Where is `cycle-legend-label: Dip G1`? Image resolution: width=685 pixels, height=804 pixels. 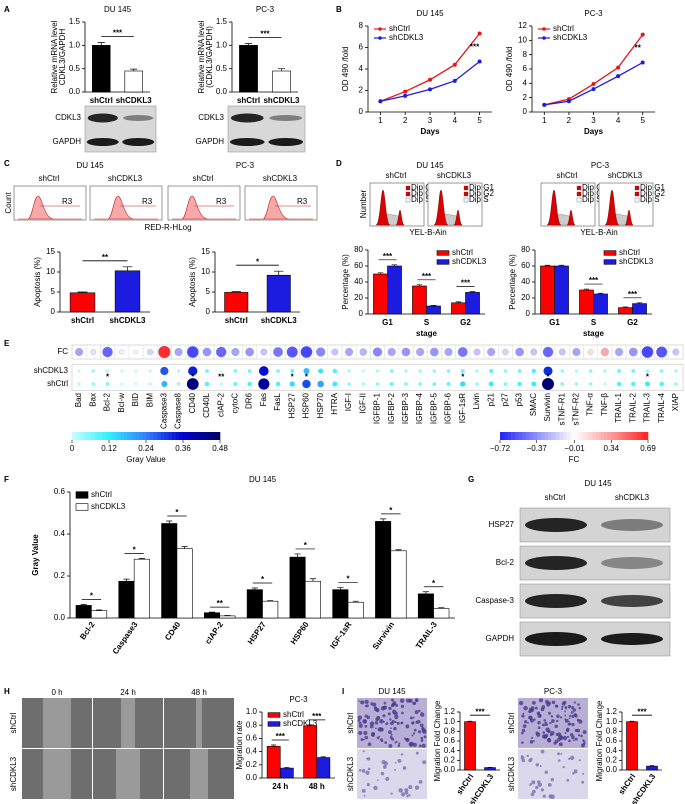
cycle-legend-label: Dip G1 is located at coordinates (652, 187).